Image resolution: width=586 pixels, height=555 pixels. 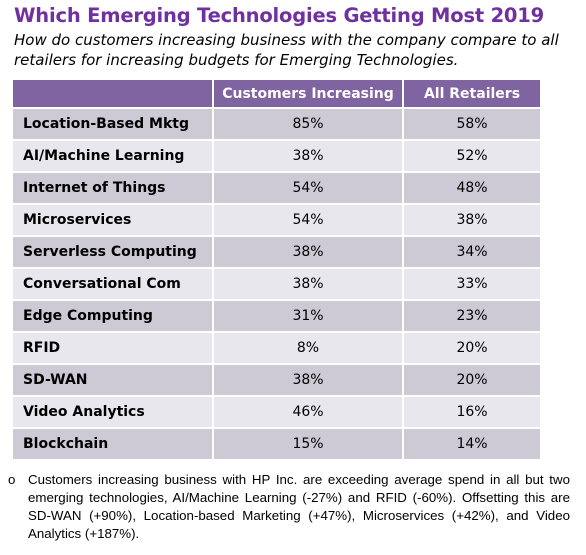 I want to click on table-row: Microservices 54% 38%, so click(x=276, y=219).